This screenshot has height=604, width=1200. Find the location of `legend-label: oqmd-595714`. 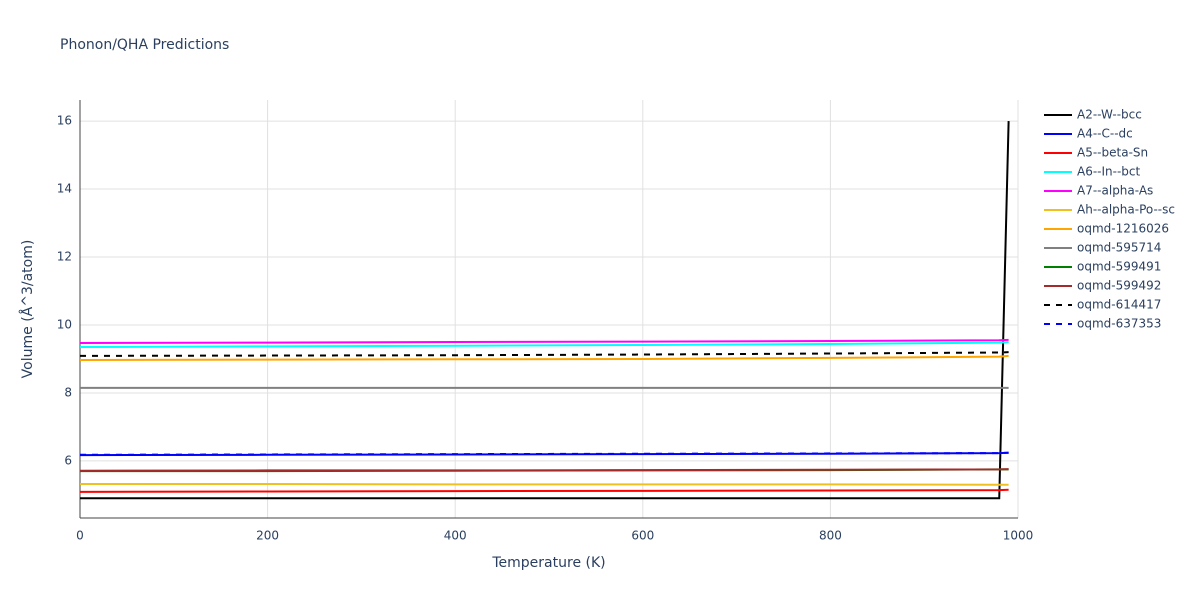

legend-label: oqmd-595714 is located at coordinates (1119, 248).